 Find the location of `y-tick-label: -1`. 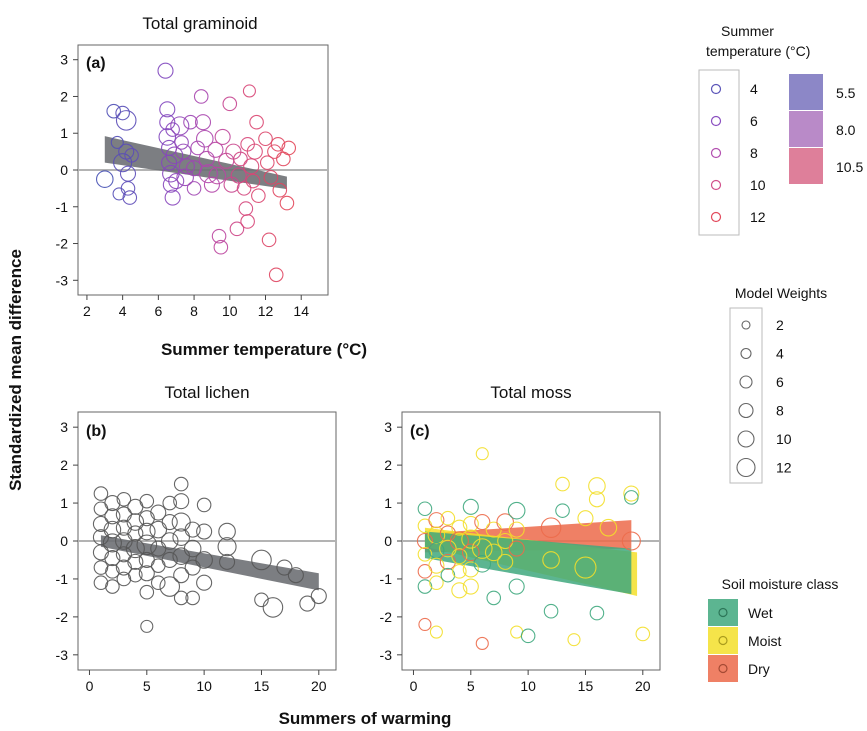

y-tick-label: -1 is located at coordinates (386, 579).